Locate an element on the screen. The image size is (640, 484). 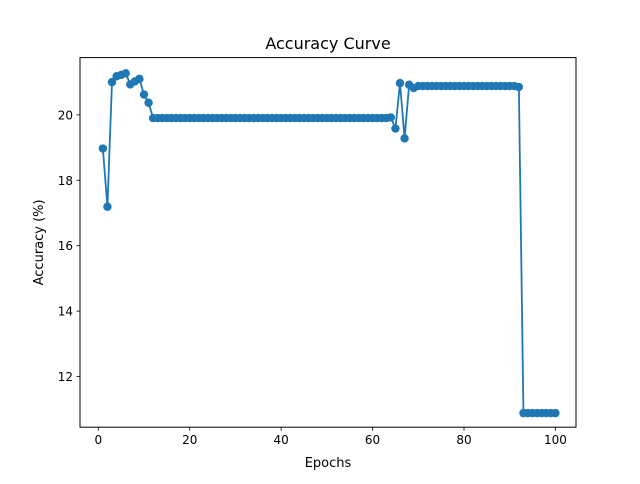
y-tick-label: 16 is located at coordinates (65, 246).